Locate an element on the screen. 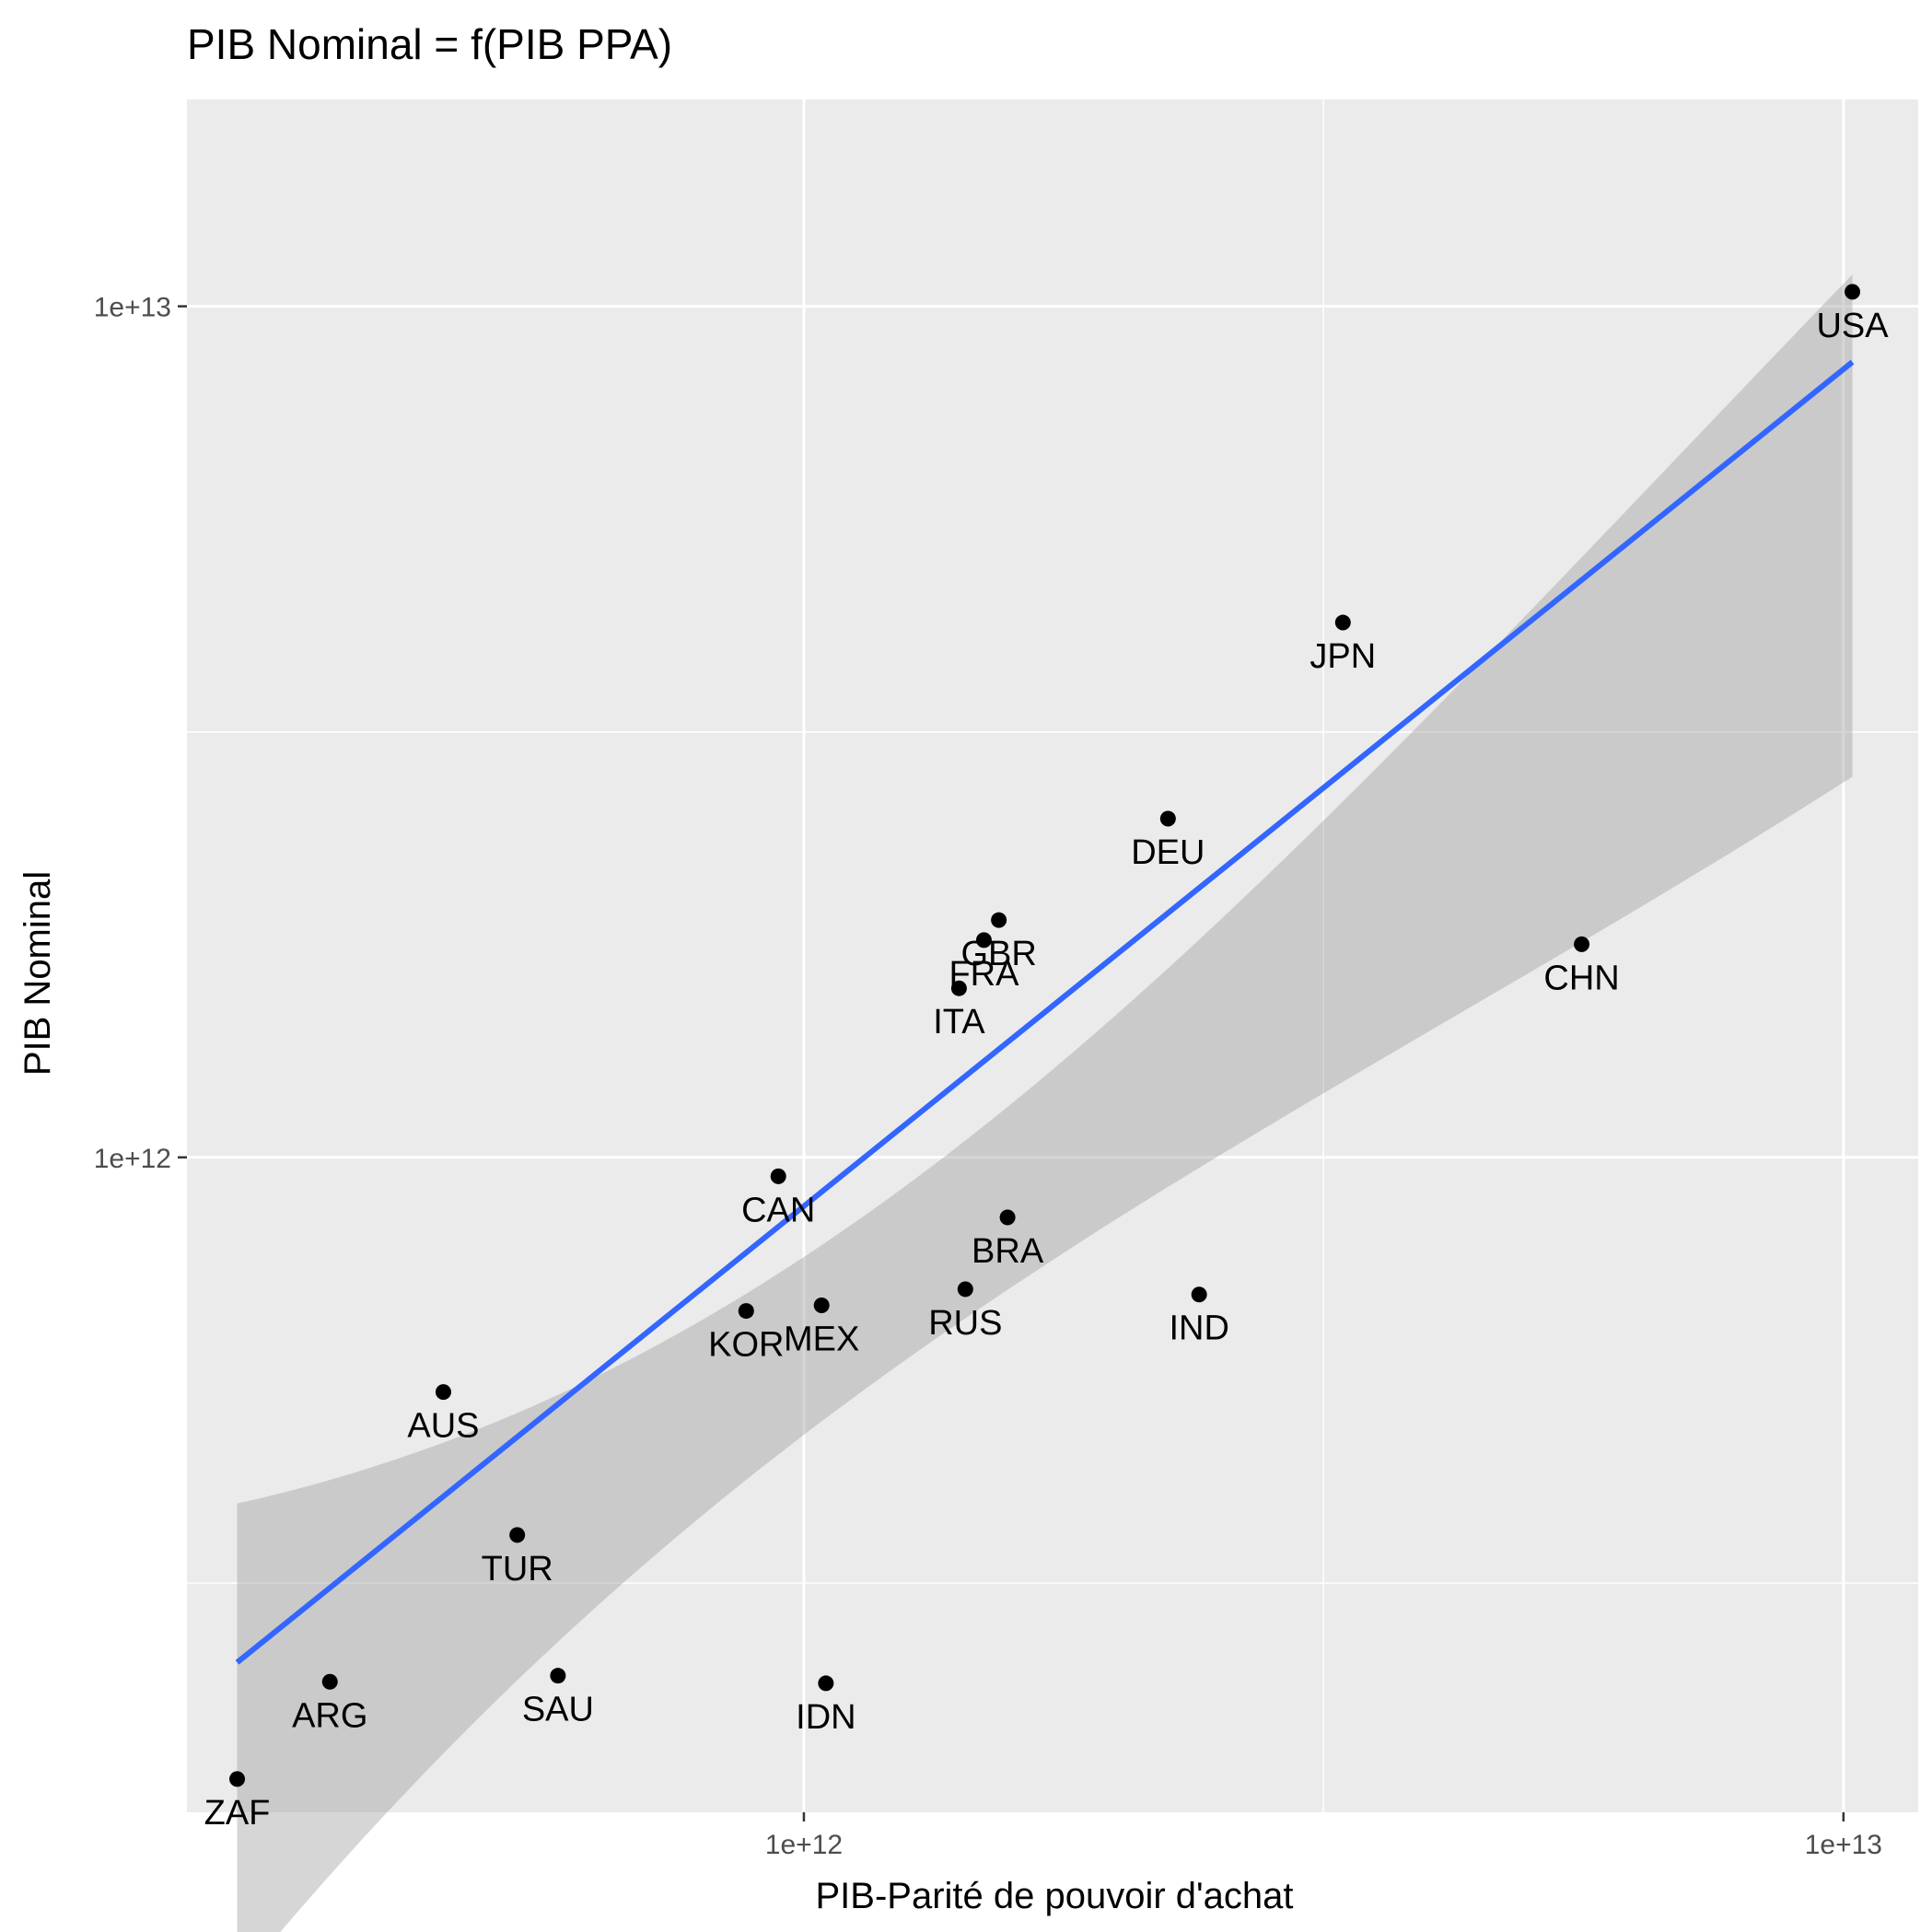  point-label-sau: SAU is located at coordinates (558, 1710).